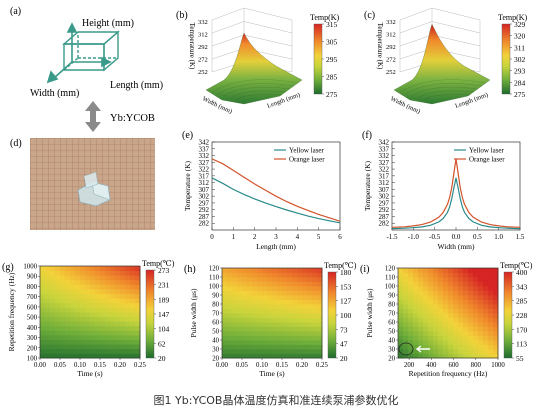  Describe the element at coordinates (384, 190) in the screenshot. I see `y-tick-label: 307` at that location.